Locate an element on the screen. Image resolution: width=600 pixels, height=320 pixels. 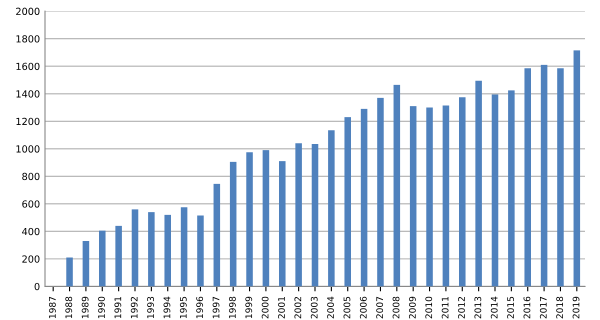
x-tick-label: 1999 is located at coordinates (248, 307).